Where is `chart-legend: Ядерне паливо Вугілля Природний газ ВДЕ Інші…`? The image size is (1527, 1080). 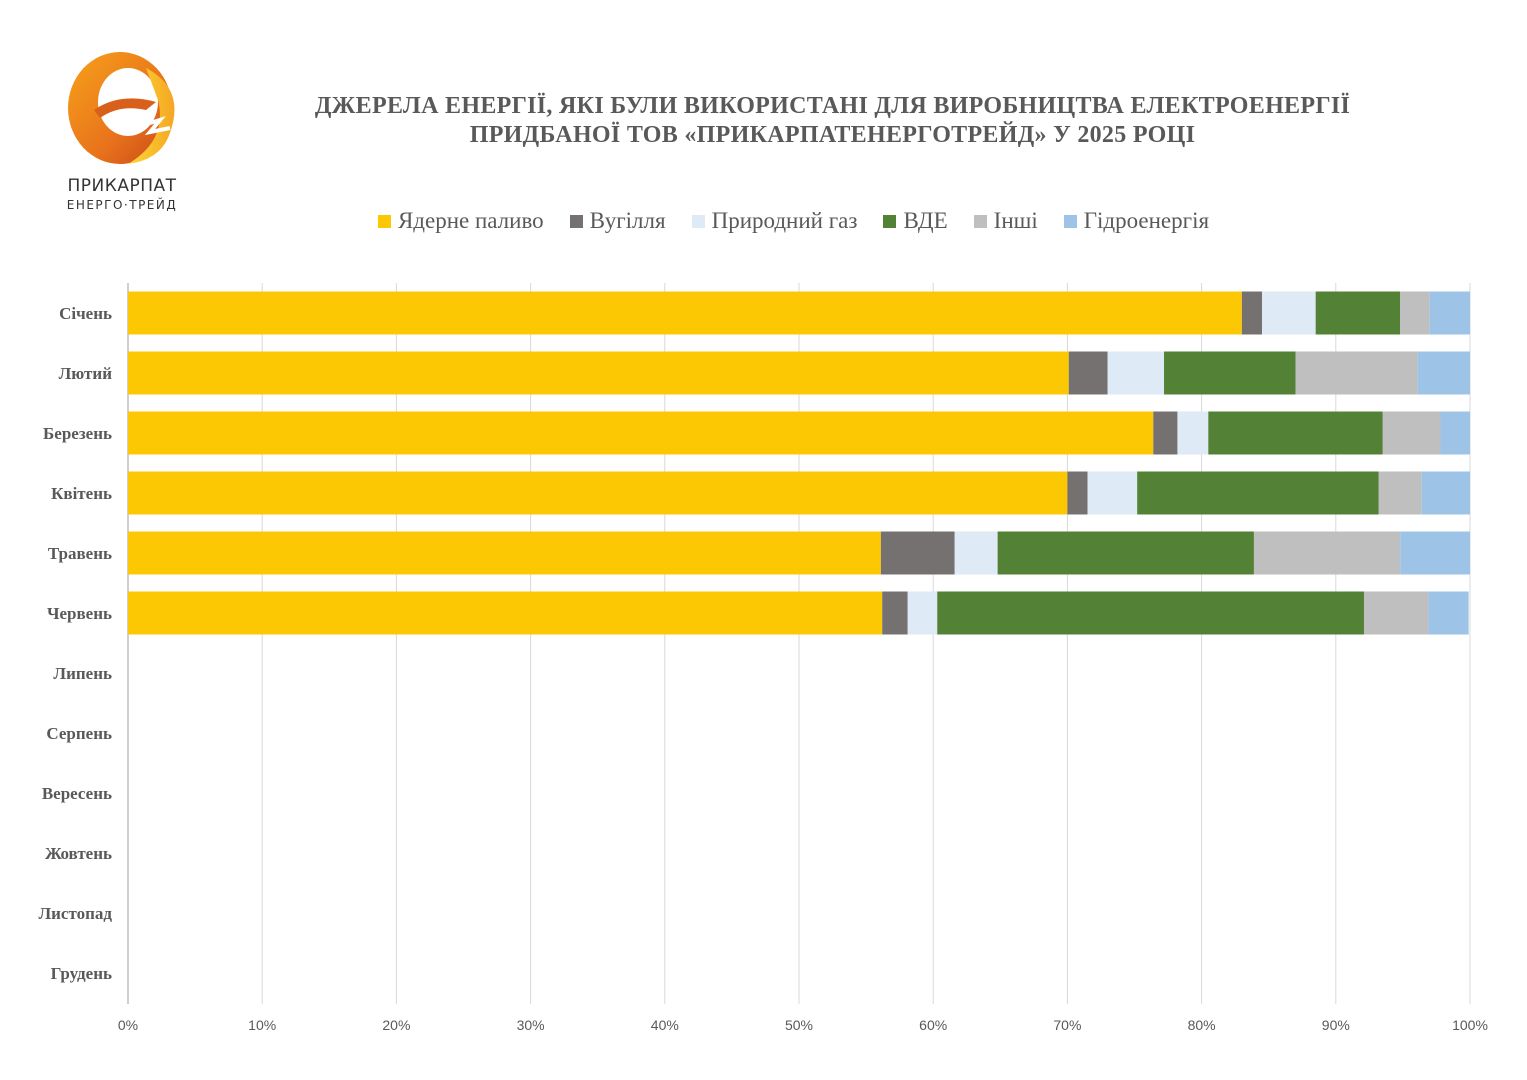 chart-legend: Ядерне паливо Вугілля Природний газ ВДЕ Інші… is located at coordinates (763, 221).